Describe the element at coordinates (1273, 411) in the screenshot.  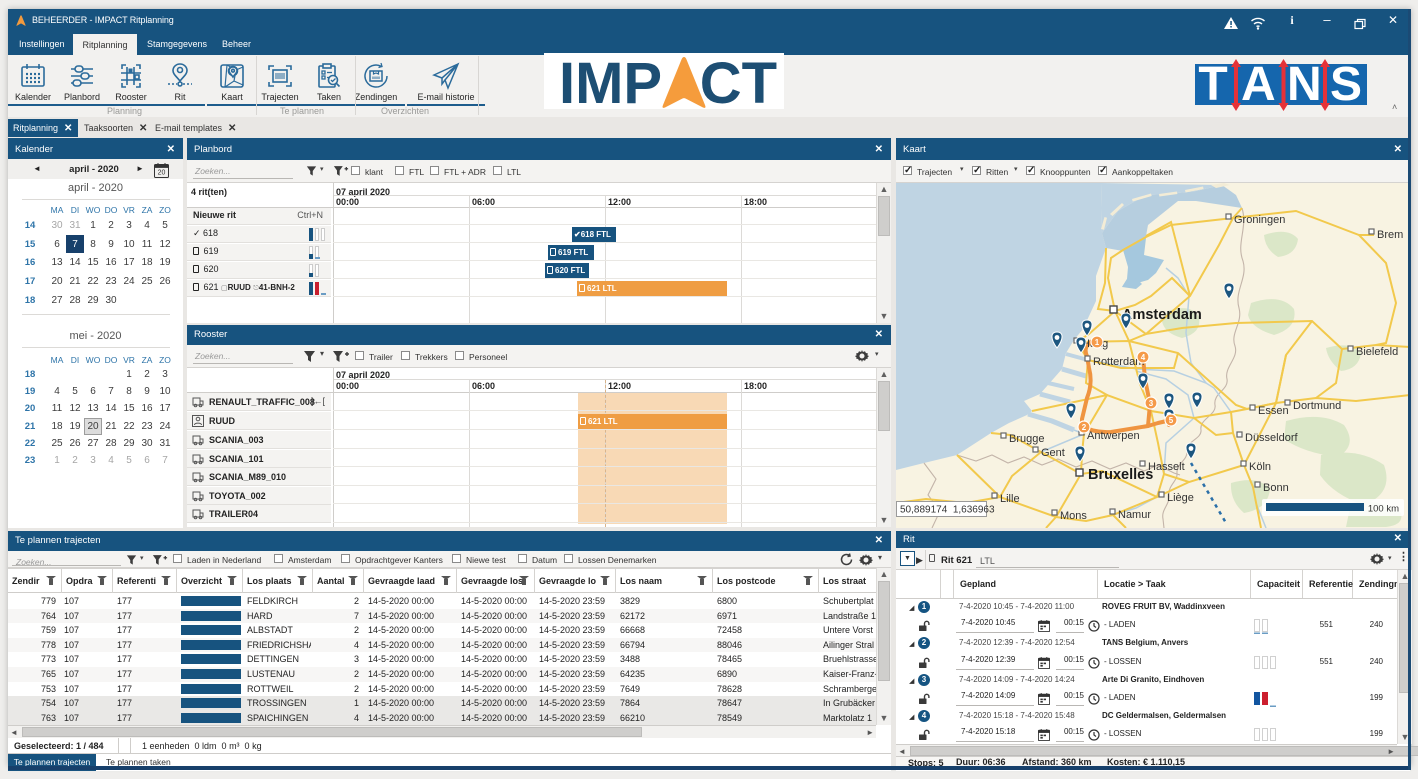
I see `svg-text: Essen` at that location.